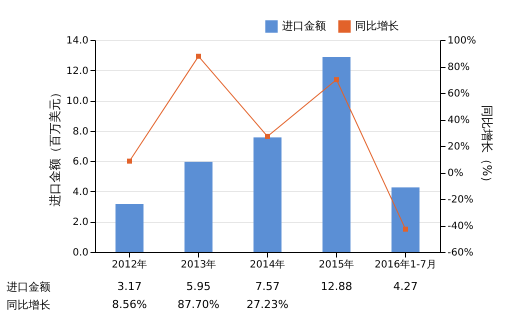 This screenshot has width=520, height=330. Describe the element at coordinates (77, 102) in the screenshot. I see `y-tick-label: 10.0` at that location.